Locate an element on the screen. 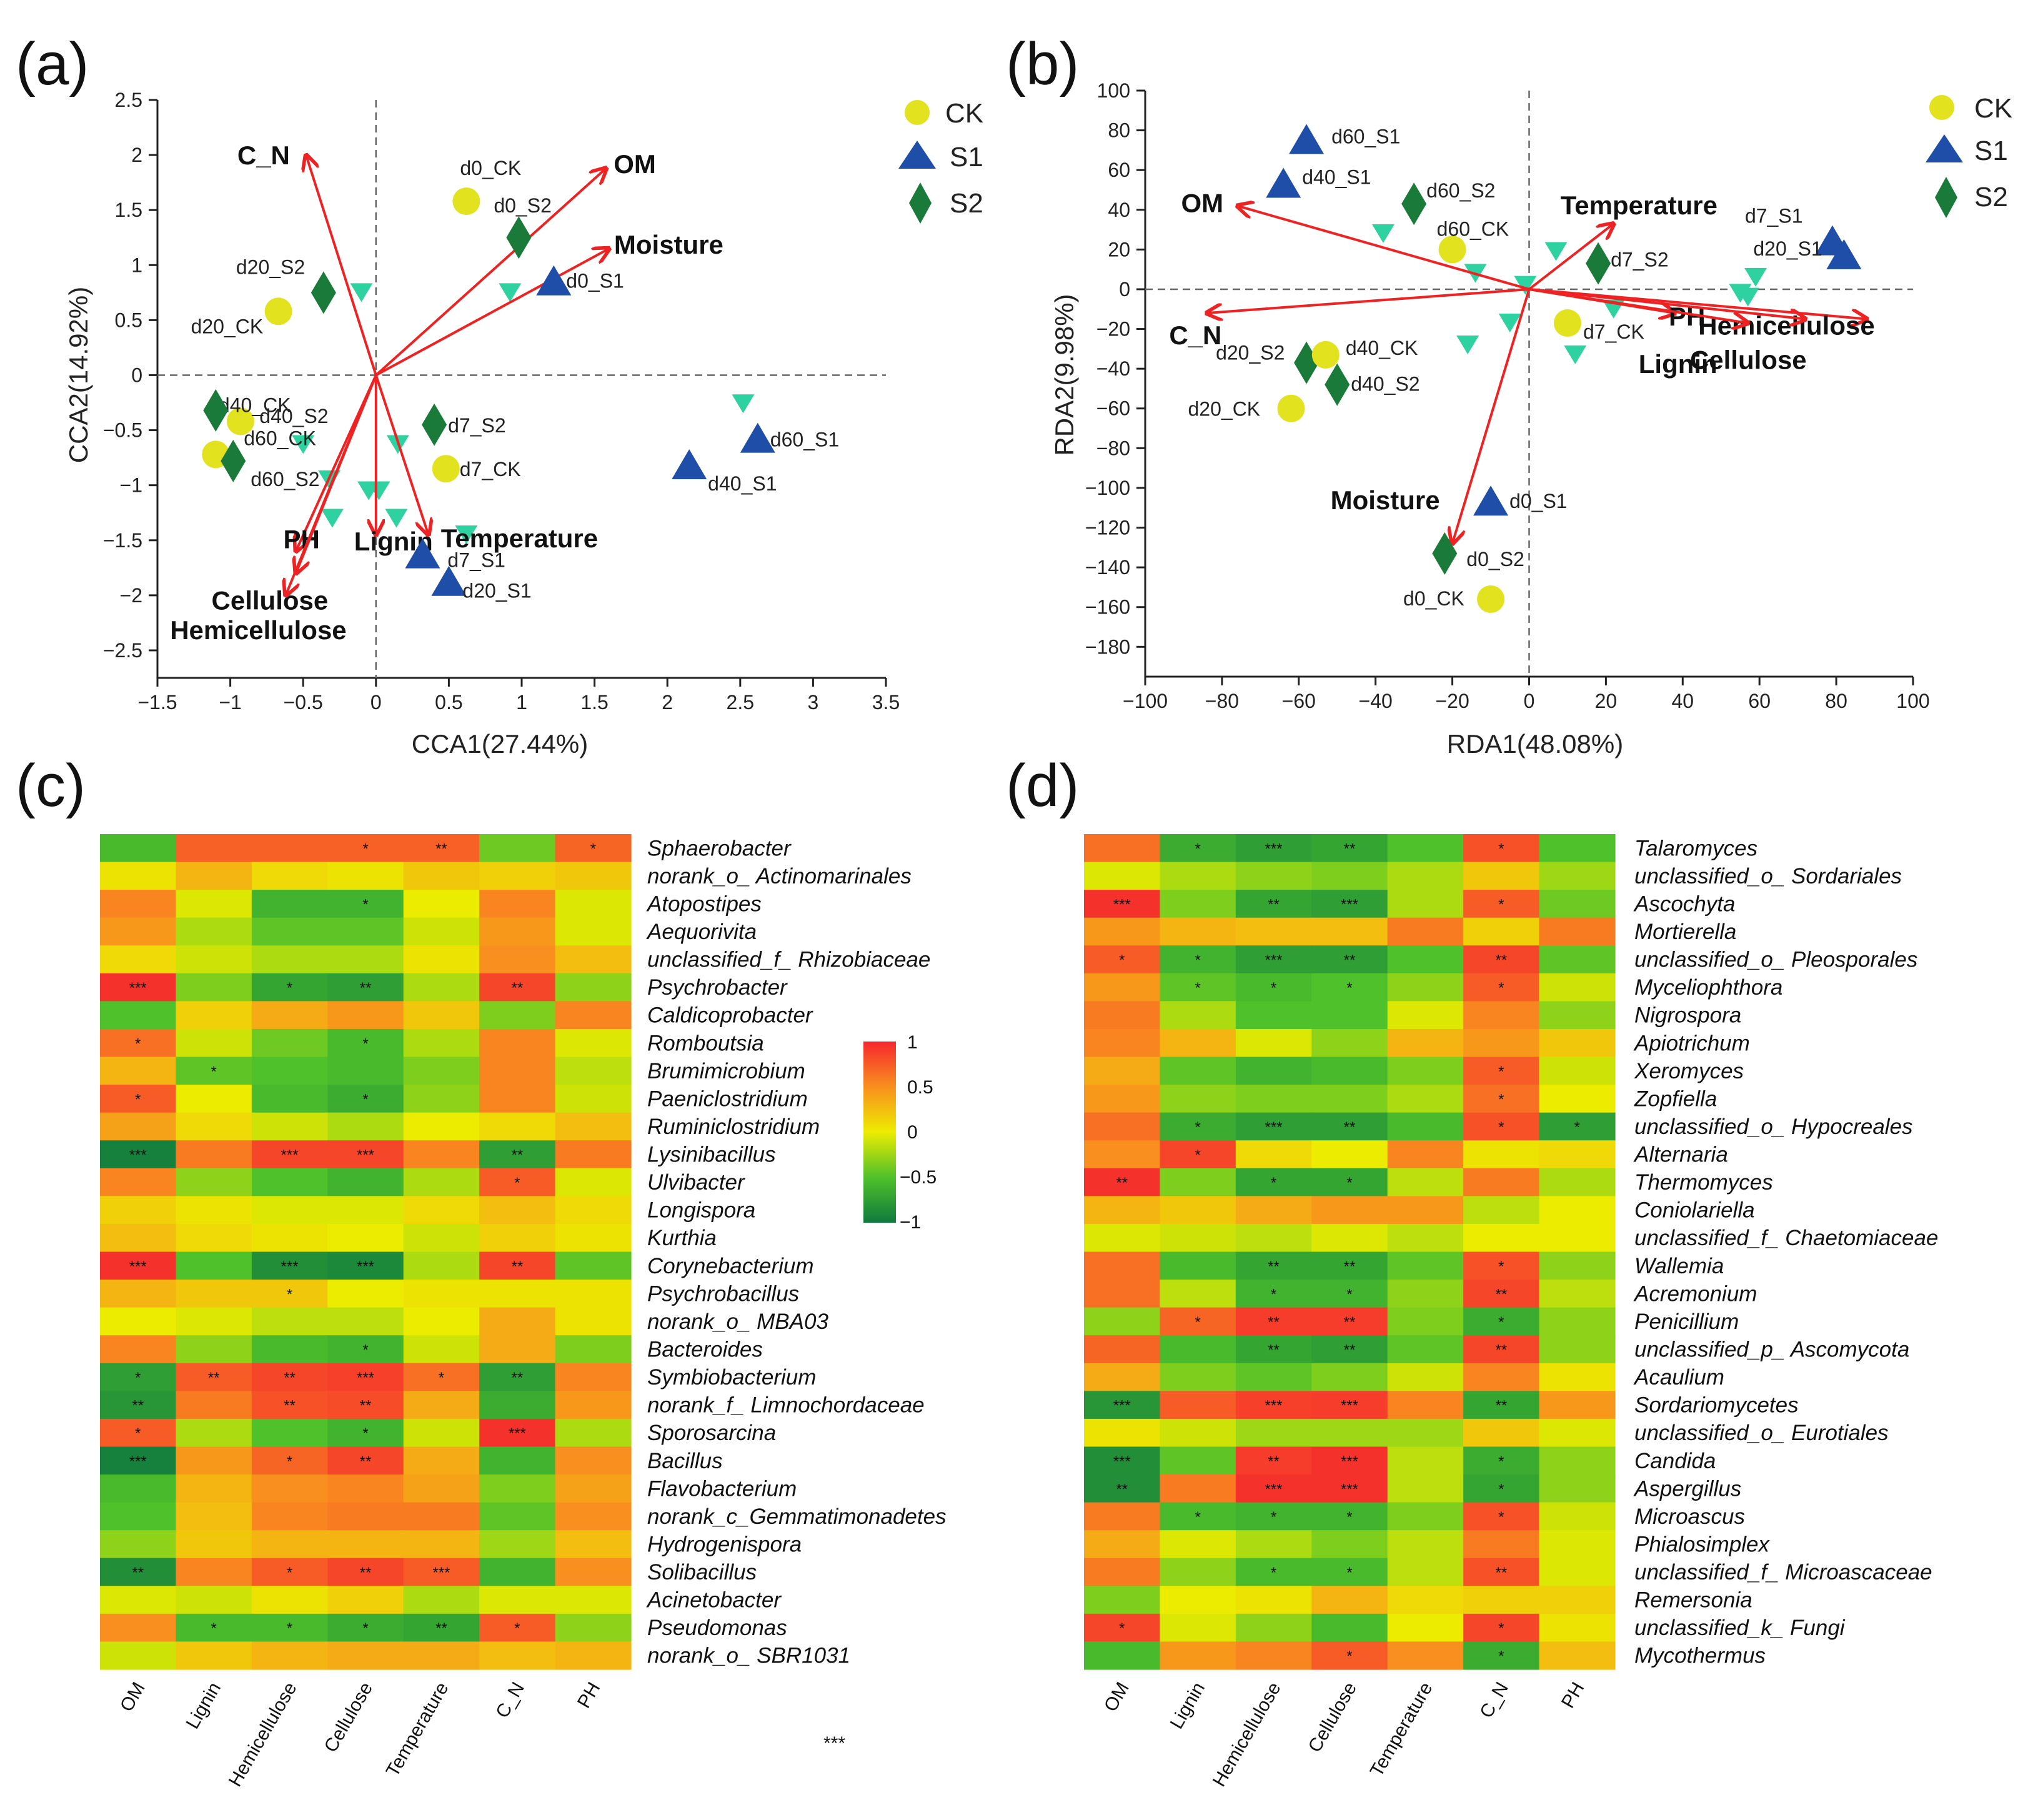  sample-point-ck is located at coordinates (1325, 355).